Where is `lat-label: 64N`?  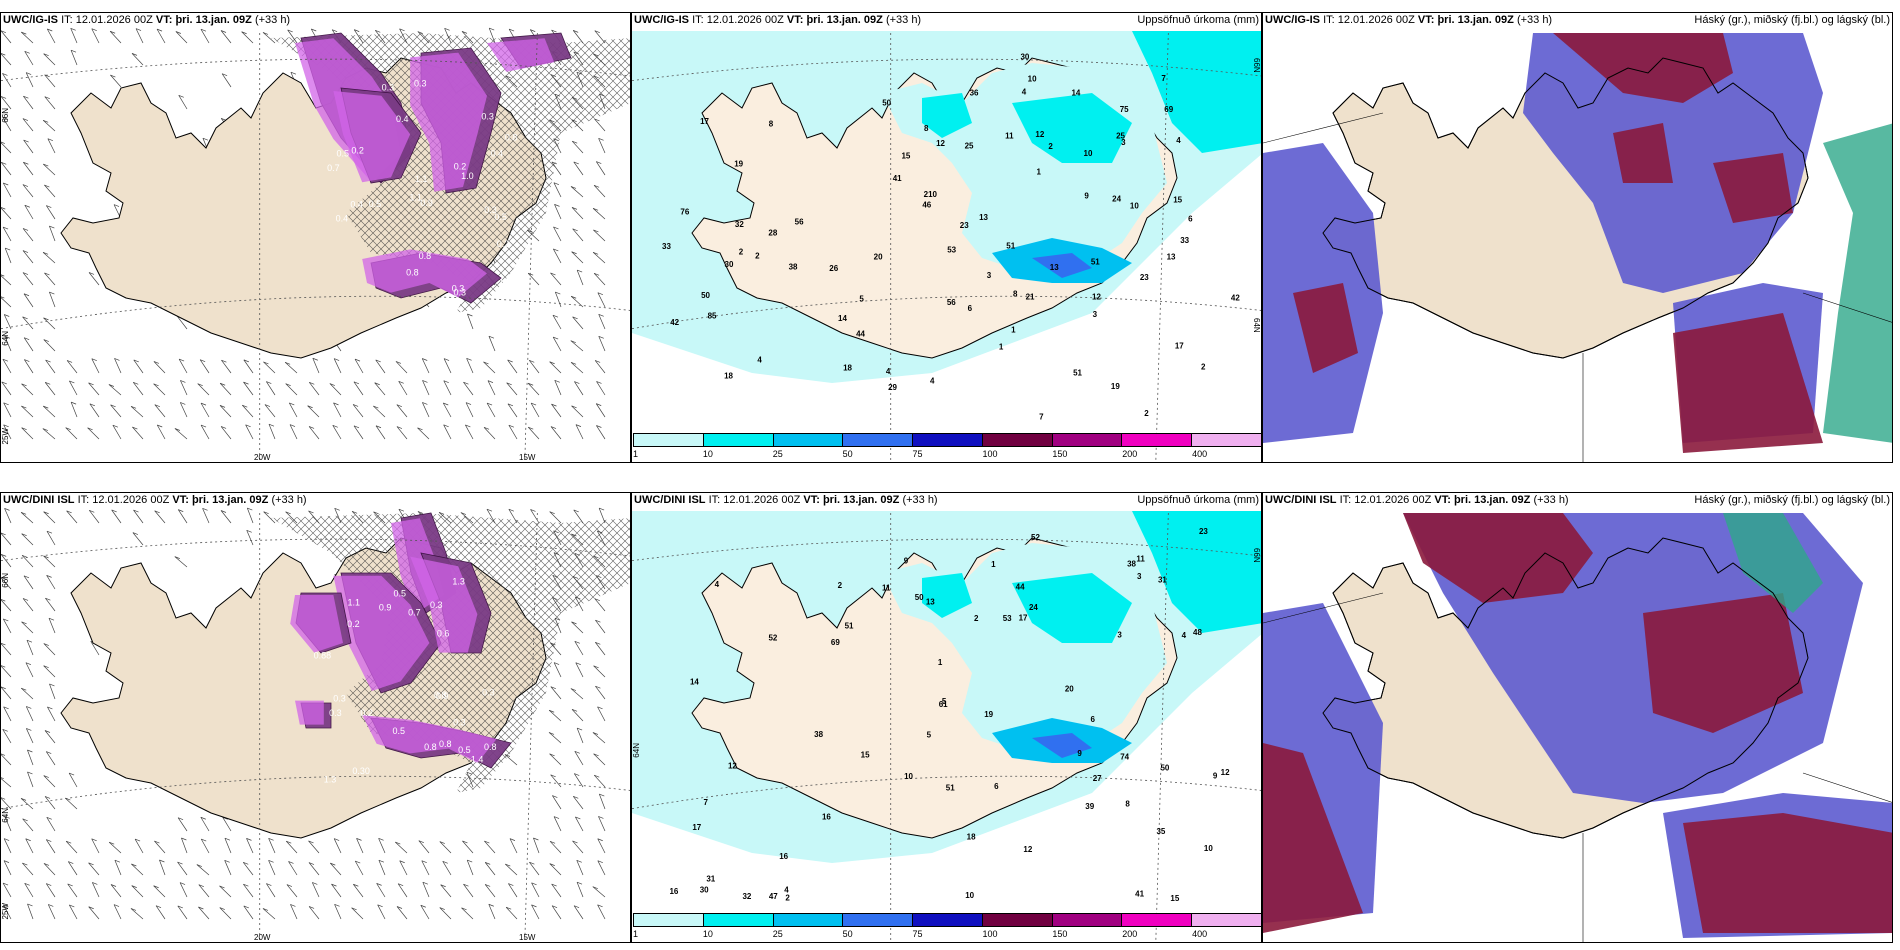
lat-label: 64N is located at coordinates (1256, 325).